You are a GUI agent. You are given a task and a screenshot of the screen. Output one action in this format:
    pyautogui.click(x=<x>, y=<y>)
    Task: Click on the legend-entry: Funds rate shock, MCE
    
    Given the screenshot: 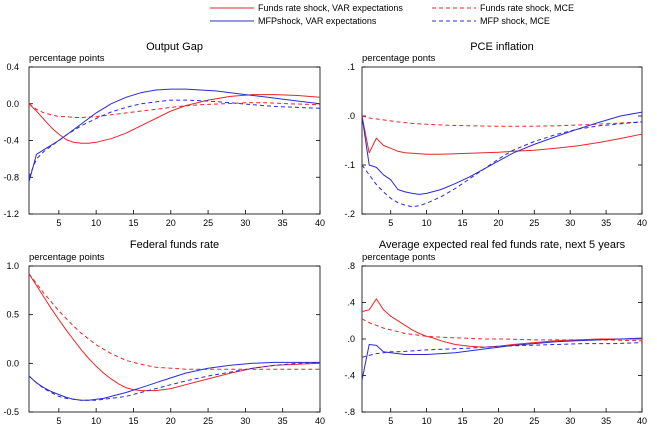 What is the action you would take?
    pyautogui.click(x=503, y=8)
    